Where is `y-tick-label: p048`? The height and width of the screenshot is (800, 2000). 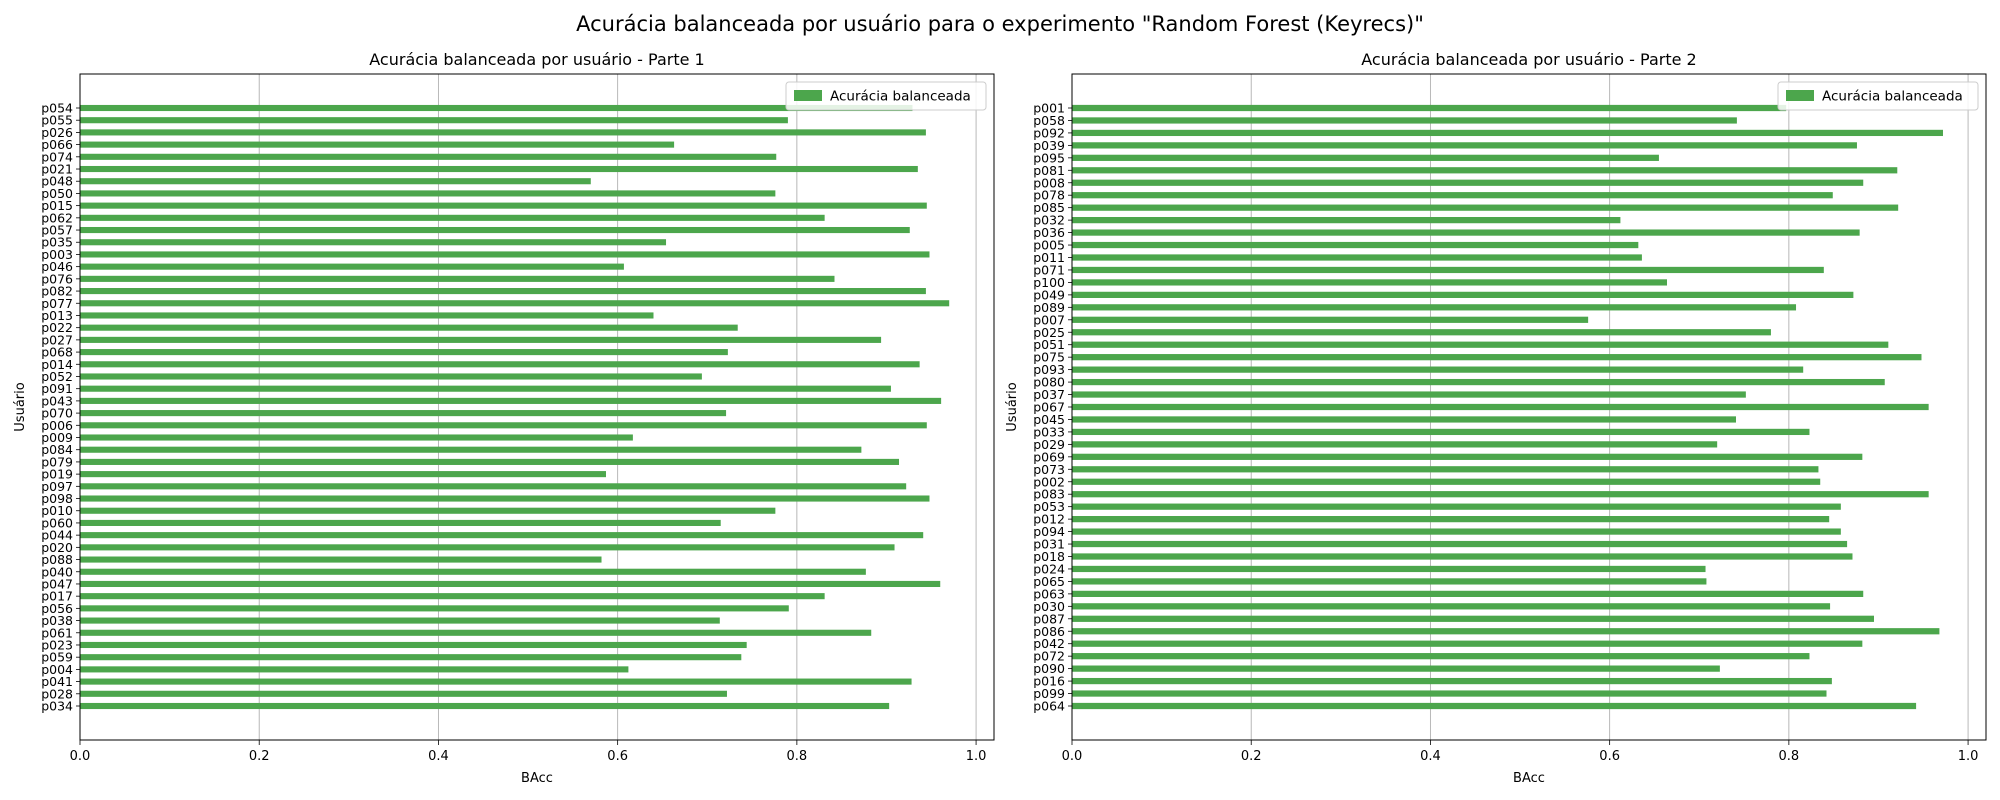
y-tick-label: p048 is located at coordinates (57, 181).